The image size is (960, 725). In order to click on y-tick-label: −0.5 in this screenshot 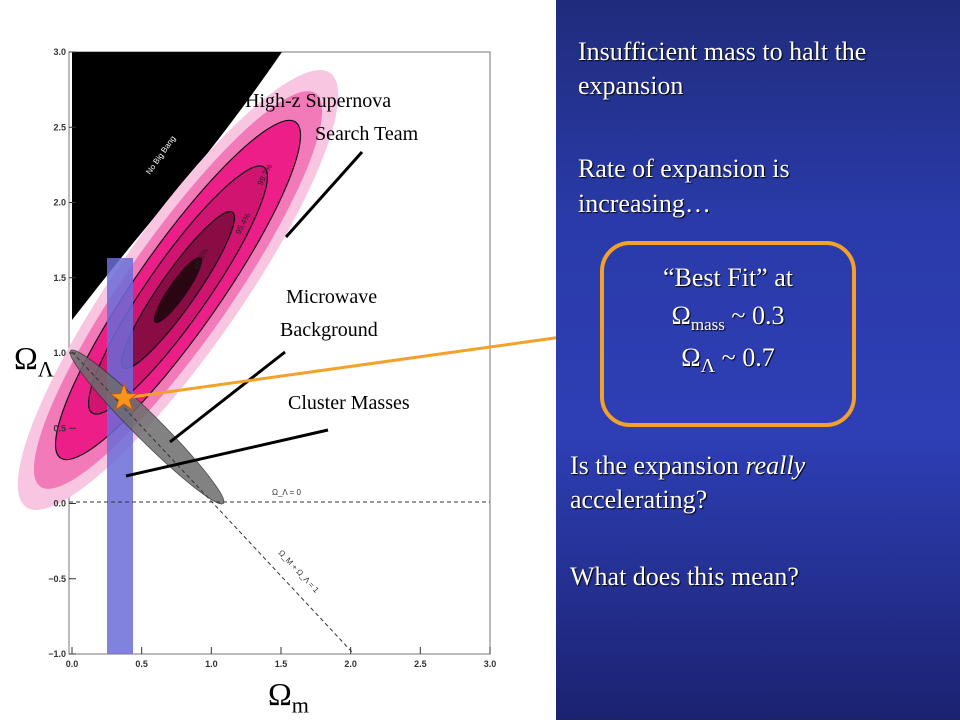, I will do `click(57, 579)`.